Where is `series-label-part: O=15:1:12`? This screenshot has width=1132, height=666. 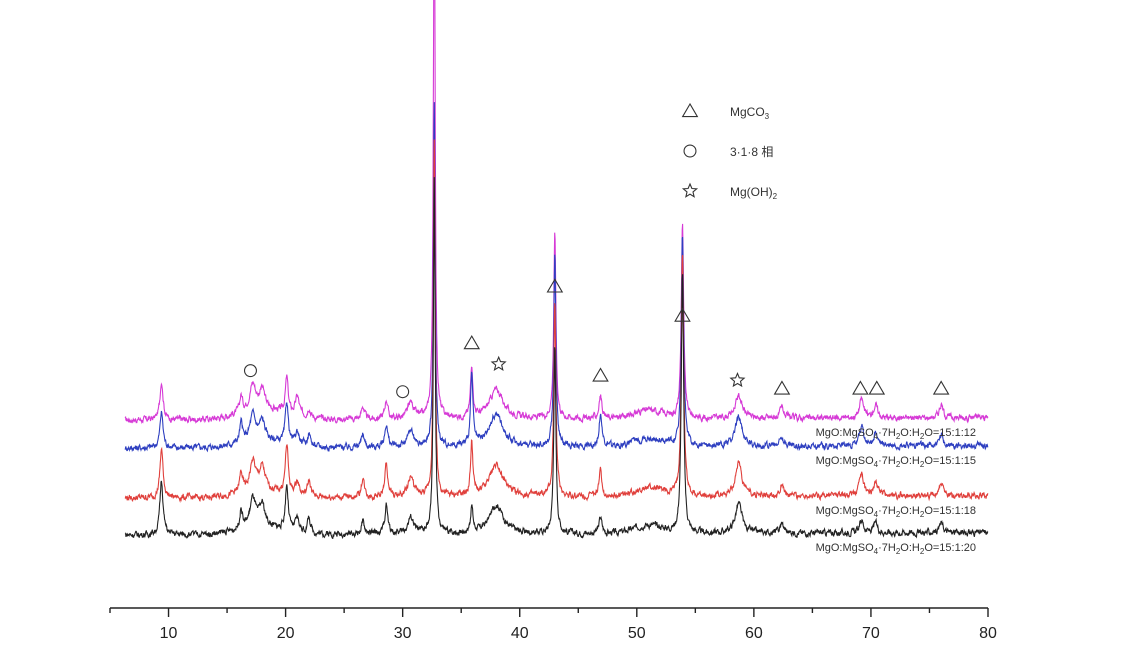 series-label-part: O=15:1:12 is located at coordinates (950, 433).